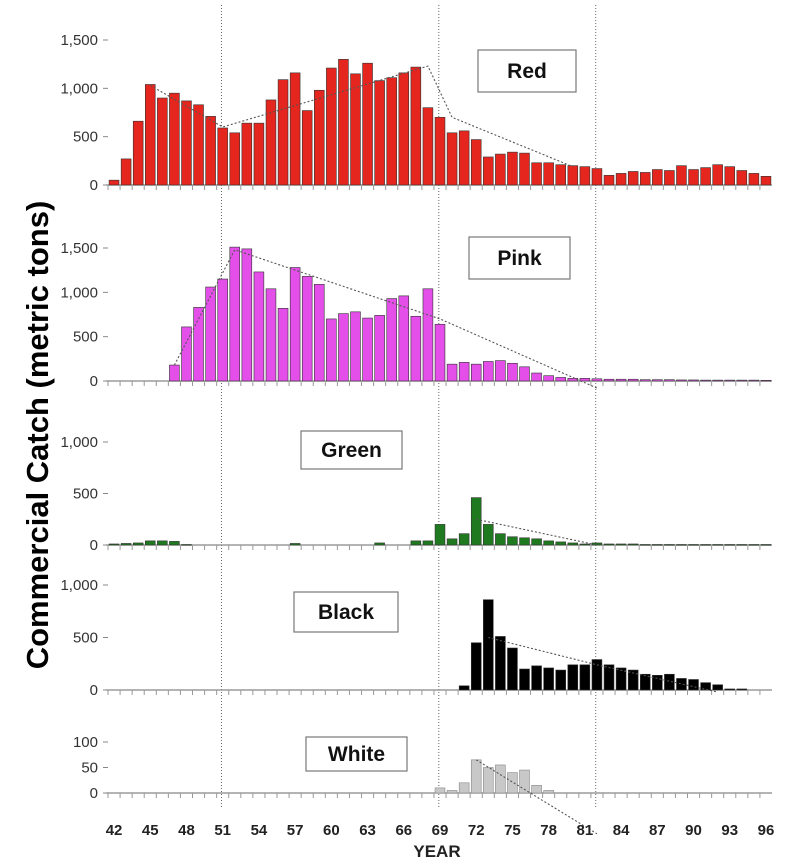 The width and height of the screenshot is (792, 868). I want to click on x-axis: 42 45 48 51 54 57 60 63 66 69 72 75 78 81 84 87 90 93 96, so click(440, 830).